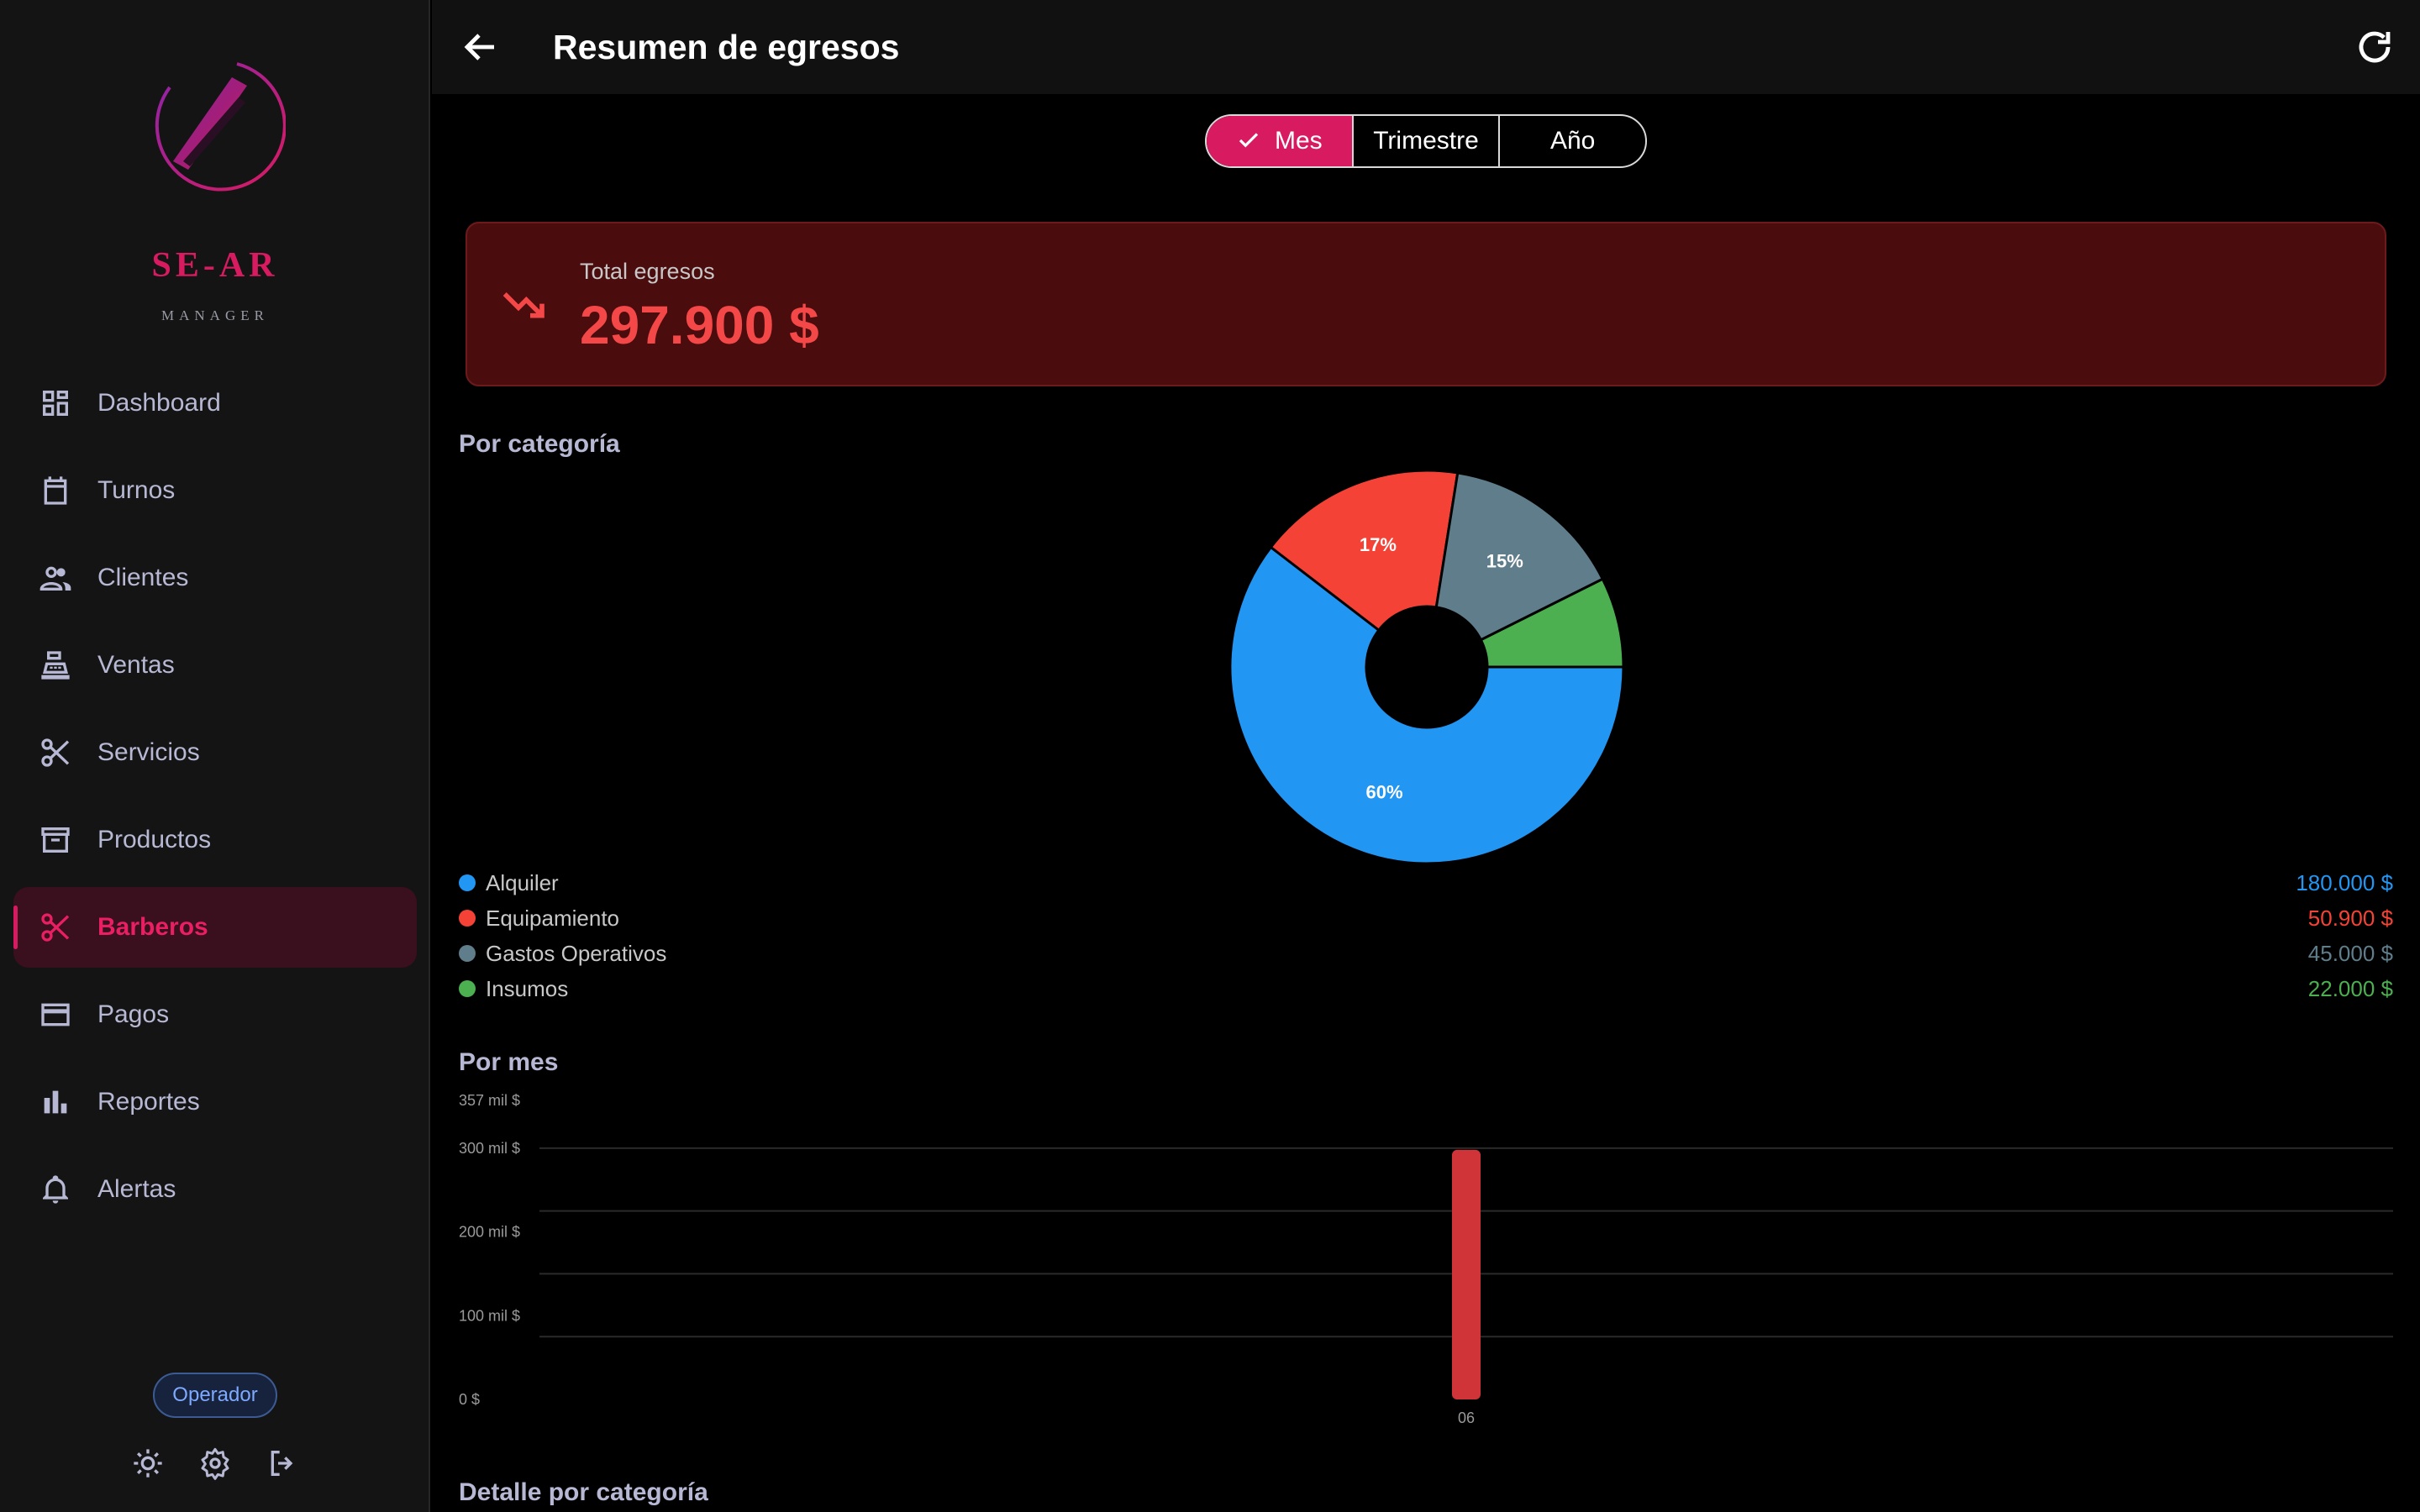  What do you see at coordinates (1426, 990) in the screenshot?
I see `legend-item: Insumos 22.000 $` at bounding box center [1426, 990].